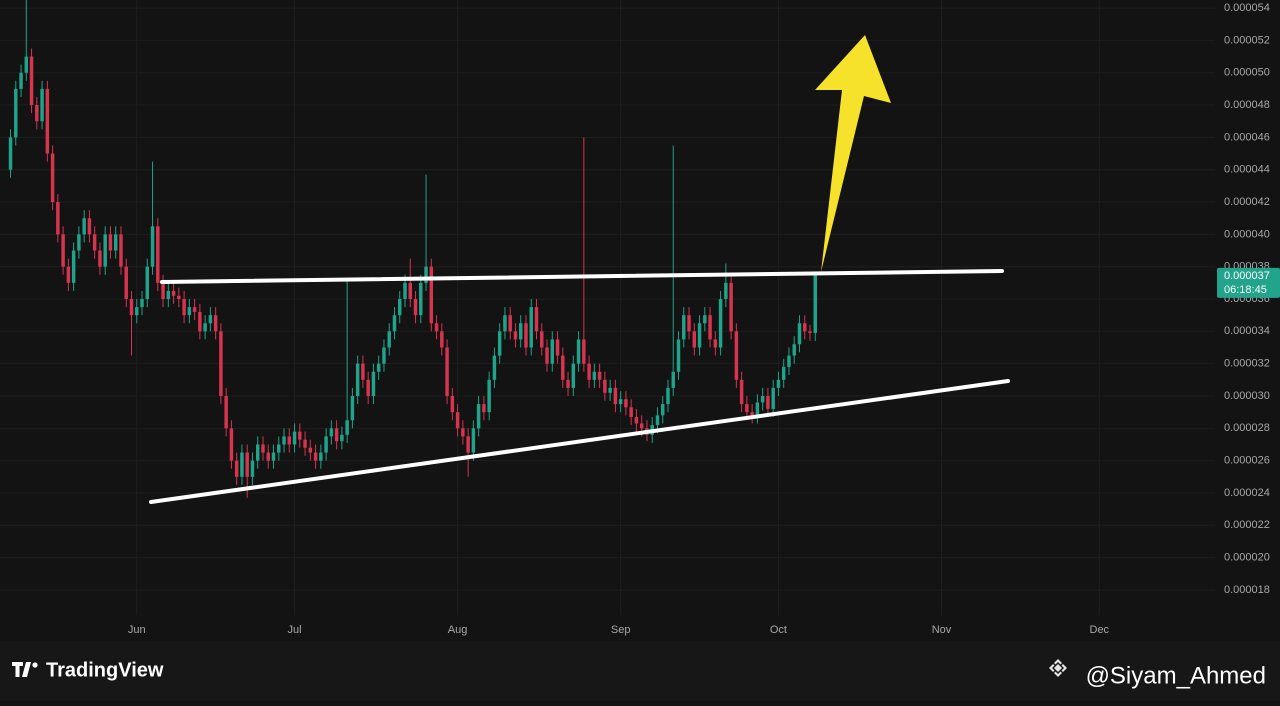 The width and height of the screenshot is (1280, 706). I want to click on y-tick-label: 0.000046, so click(1247, 137).